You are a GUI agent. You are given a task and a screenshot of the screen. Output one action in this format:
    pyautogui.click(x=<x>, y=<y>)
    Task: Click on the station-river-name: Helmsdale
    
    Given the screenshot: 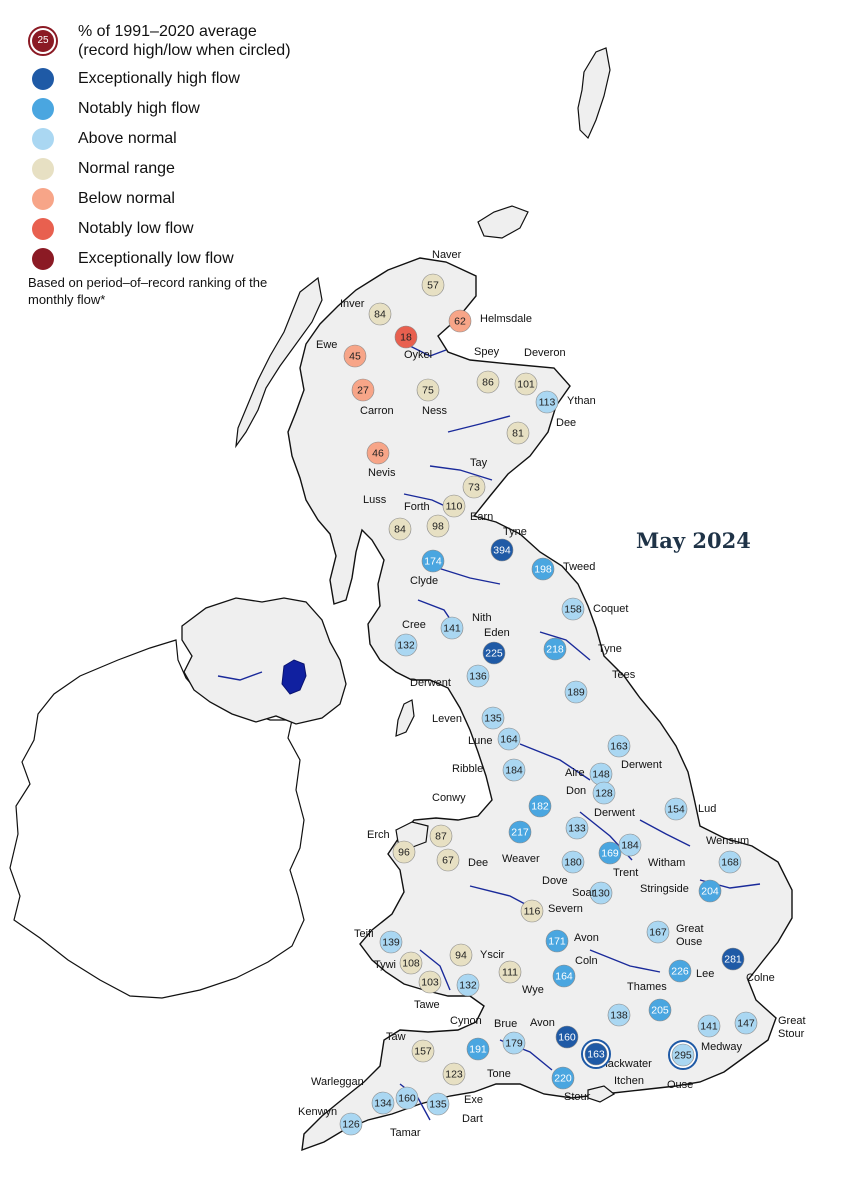 What is the action you would take?
    pyautogui.click(x=506, y=319)
    